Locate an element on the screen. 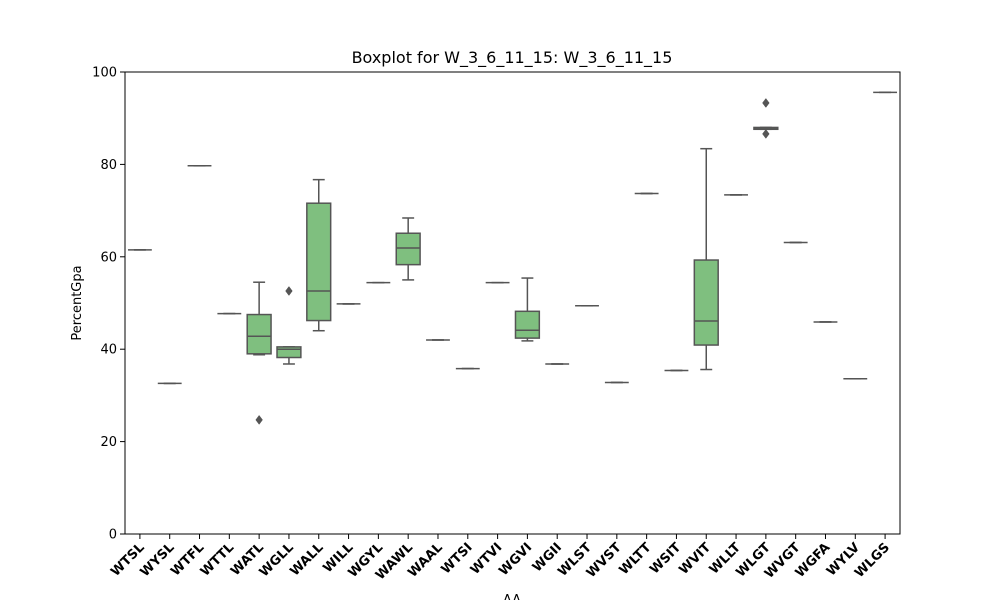  box-wlgt is located at coordinates (766, 118).